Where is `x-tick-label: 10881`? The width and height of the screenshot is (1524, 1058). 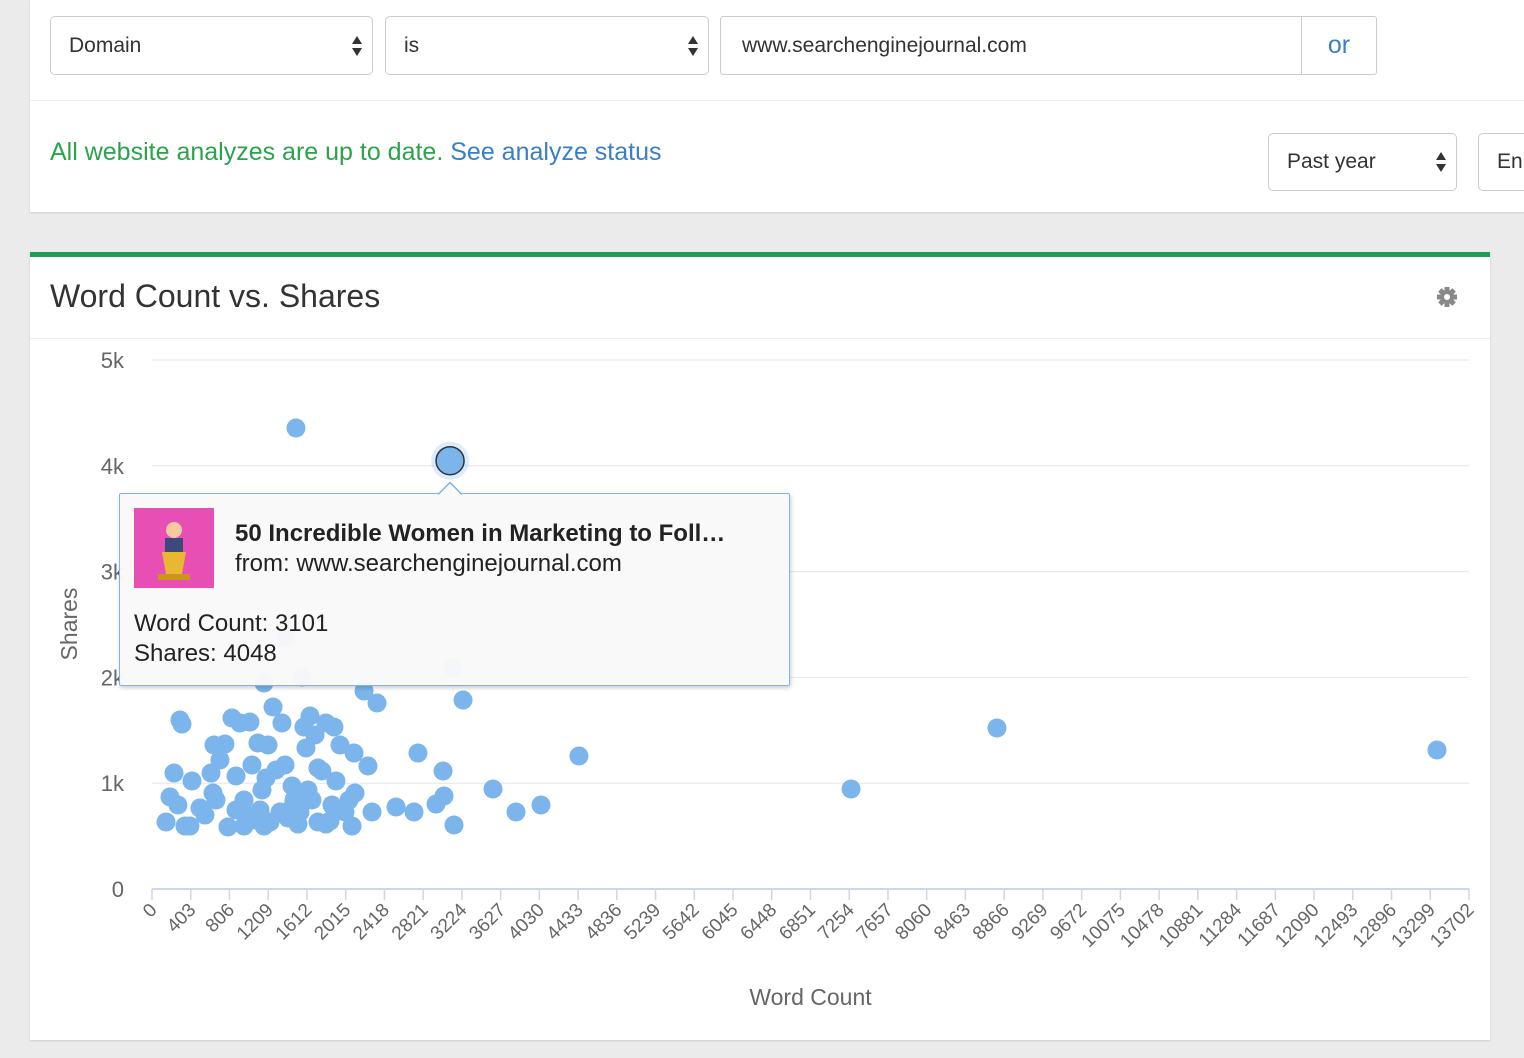
x-tick-label: 10881 is located at coordinates (1181, 926).